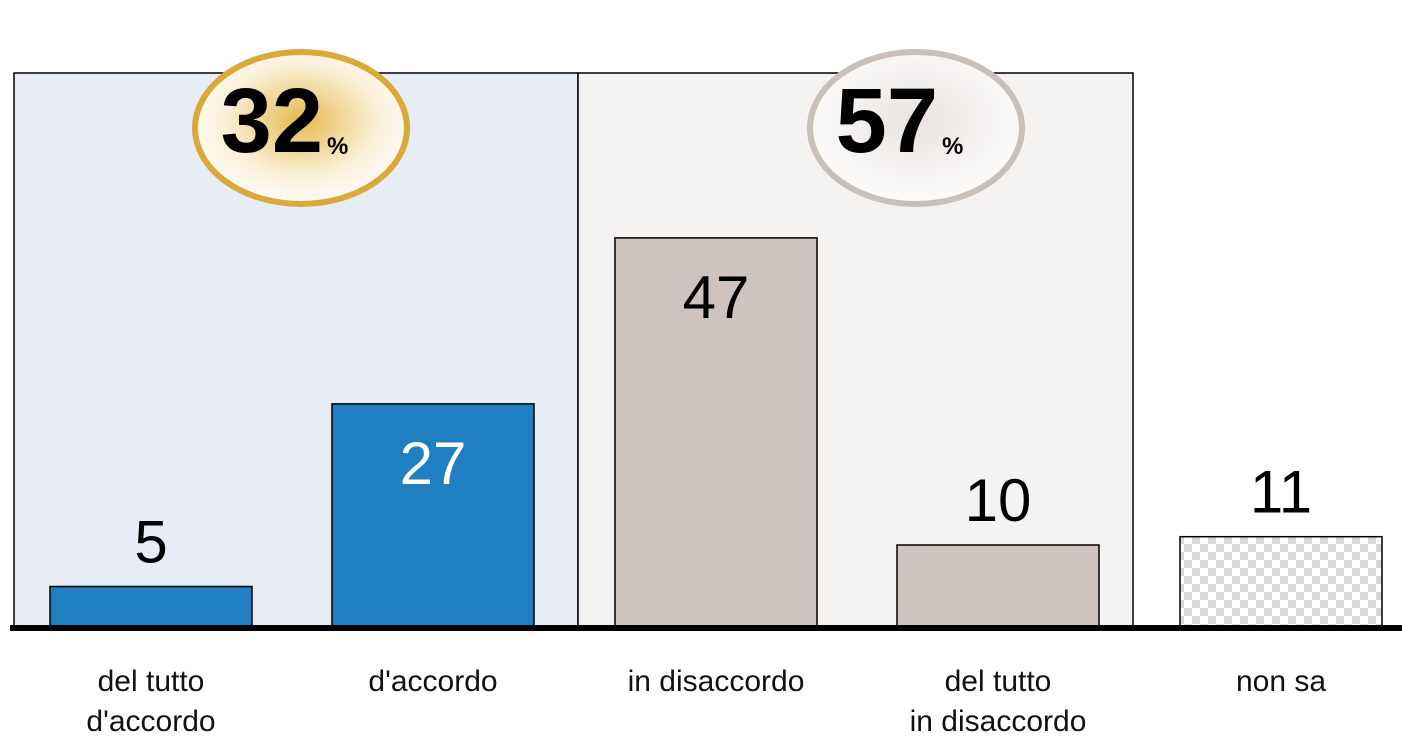 The image size is (1402, 738). Describe the element at coordinates (150, 542) in the screenshot. I see `value-label: 5` at that location.